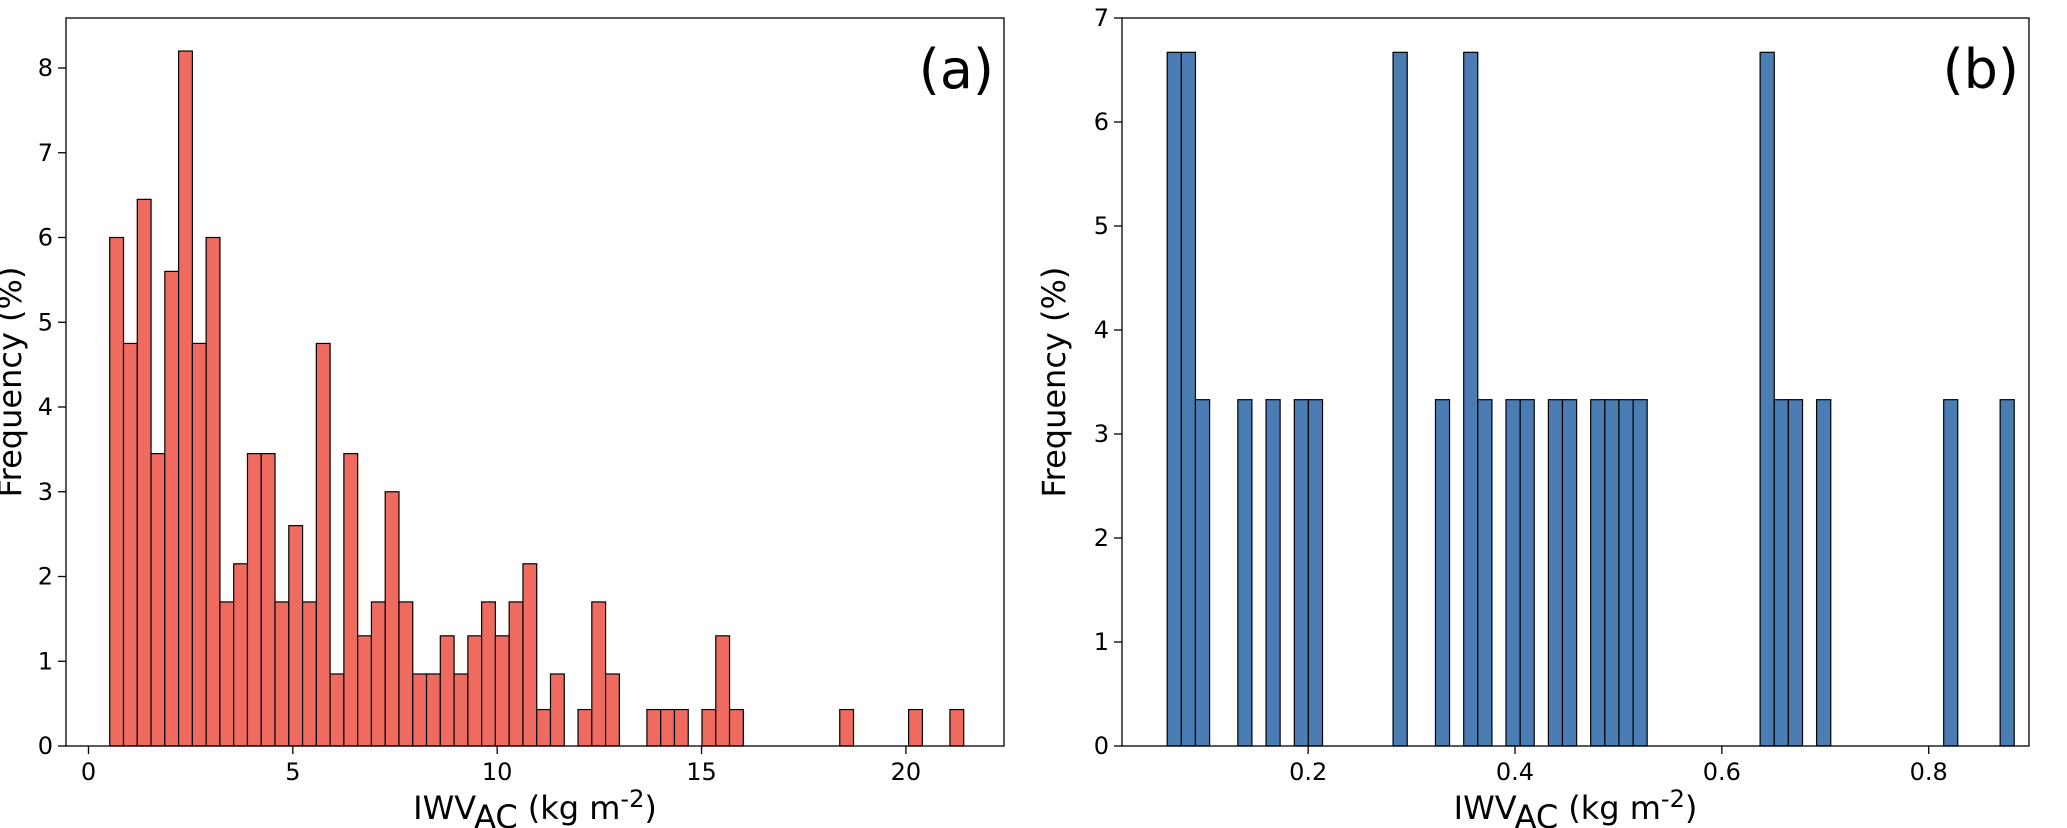 The height and width of the screenshot is (828, 2067). Describe the element at coordinates (45, 577) in the screenshot. I see `y-tick-label: 2` at that location.